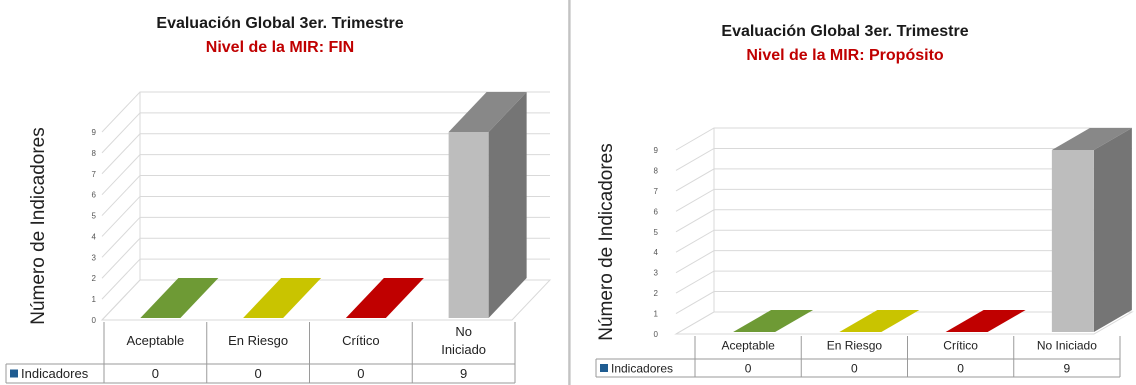  What do you see at coordinates (845, 55) in the screenshot?
I see `chart-subtitle: Nivel de la MIR: Propósito` at bounding box center [845, 55].